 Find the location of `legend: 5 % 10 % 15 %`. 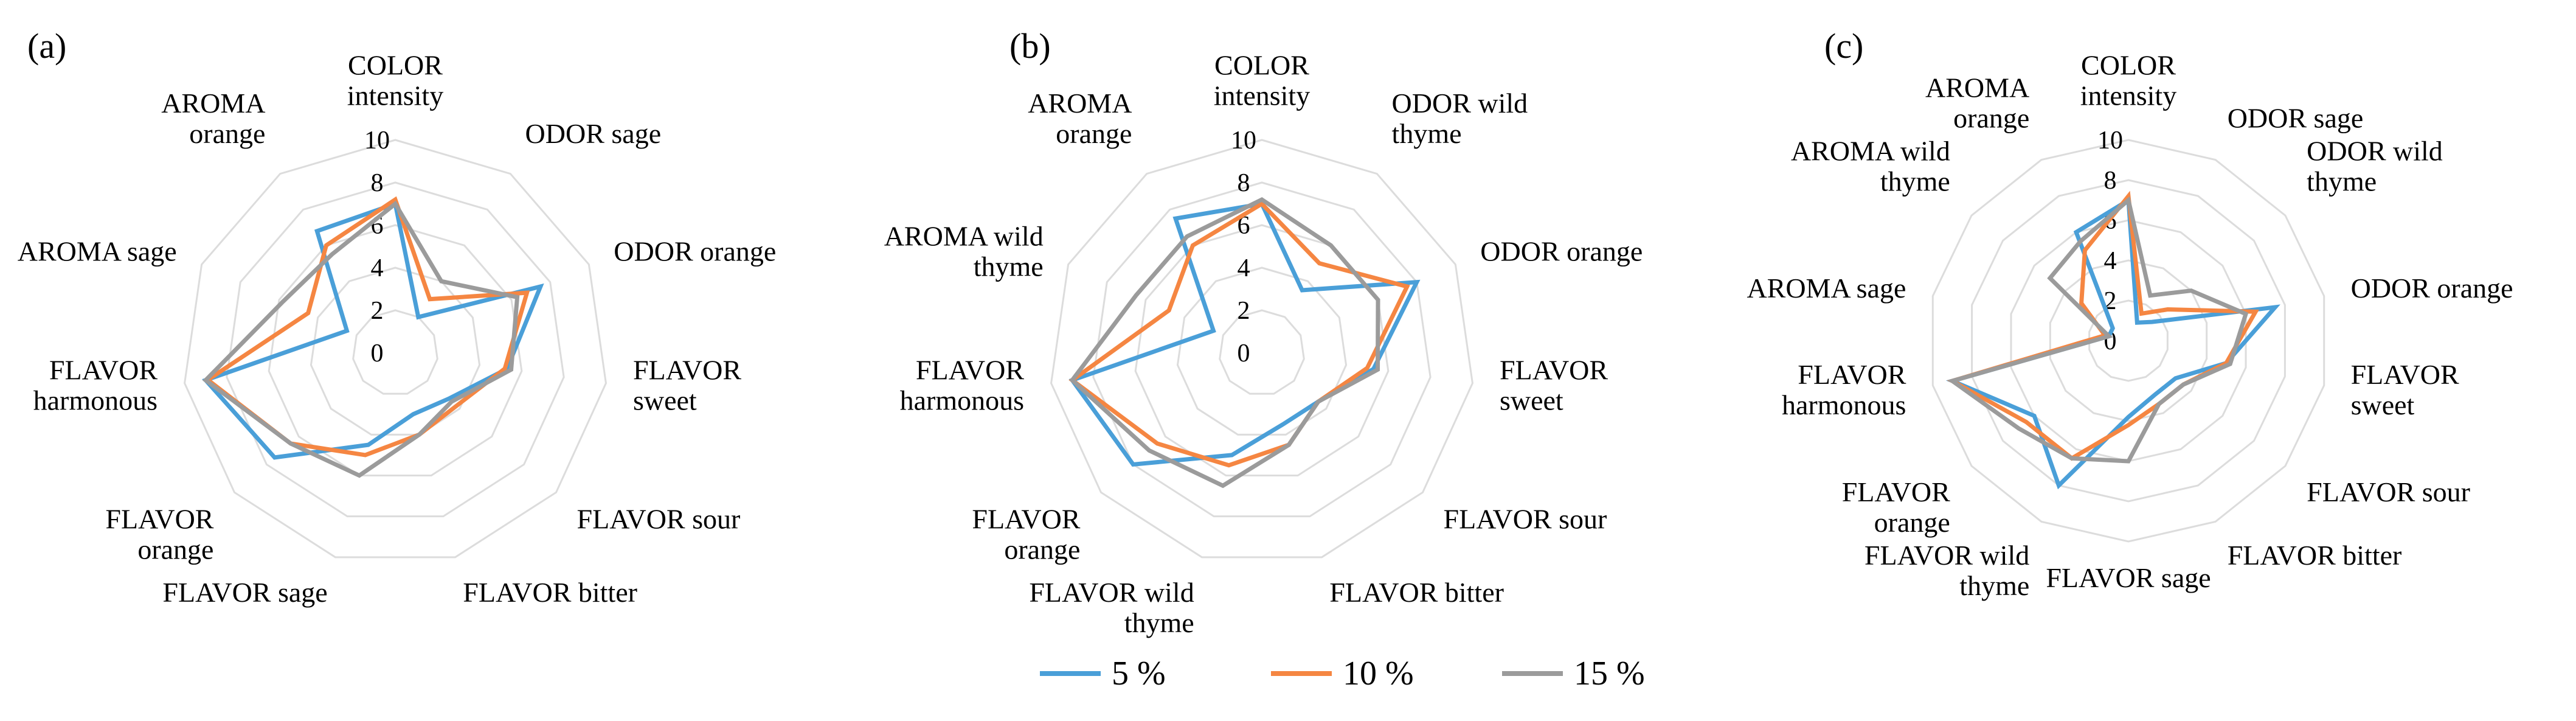

legend: 5 % 10 % 15 % is located at coordinates (1342, 673).